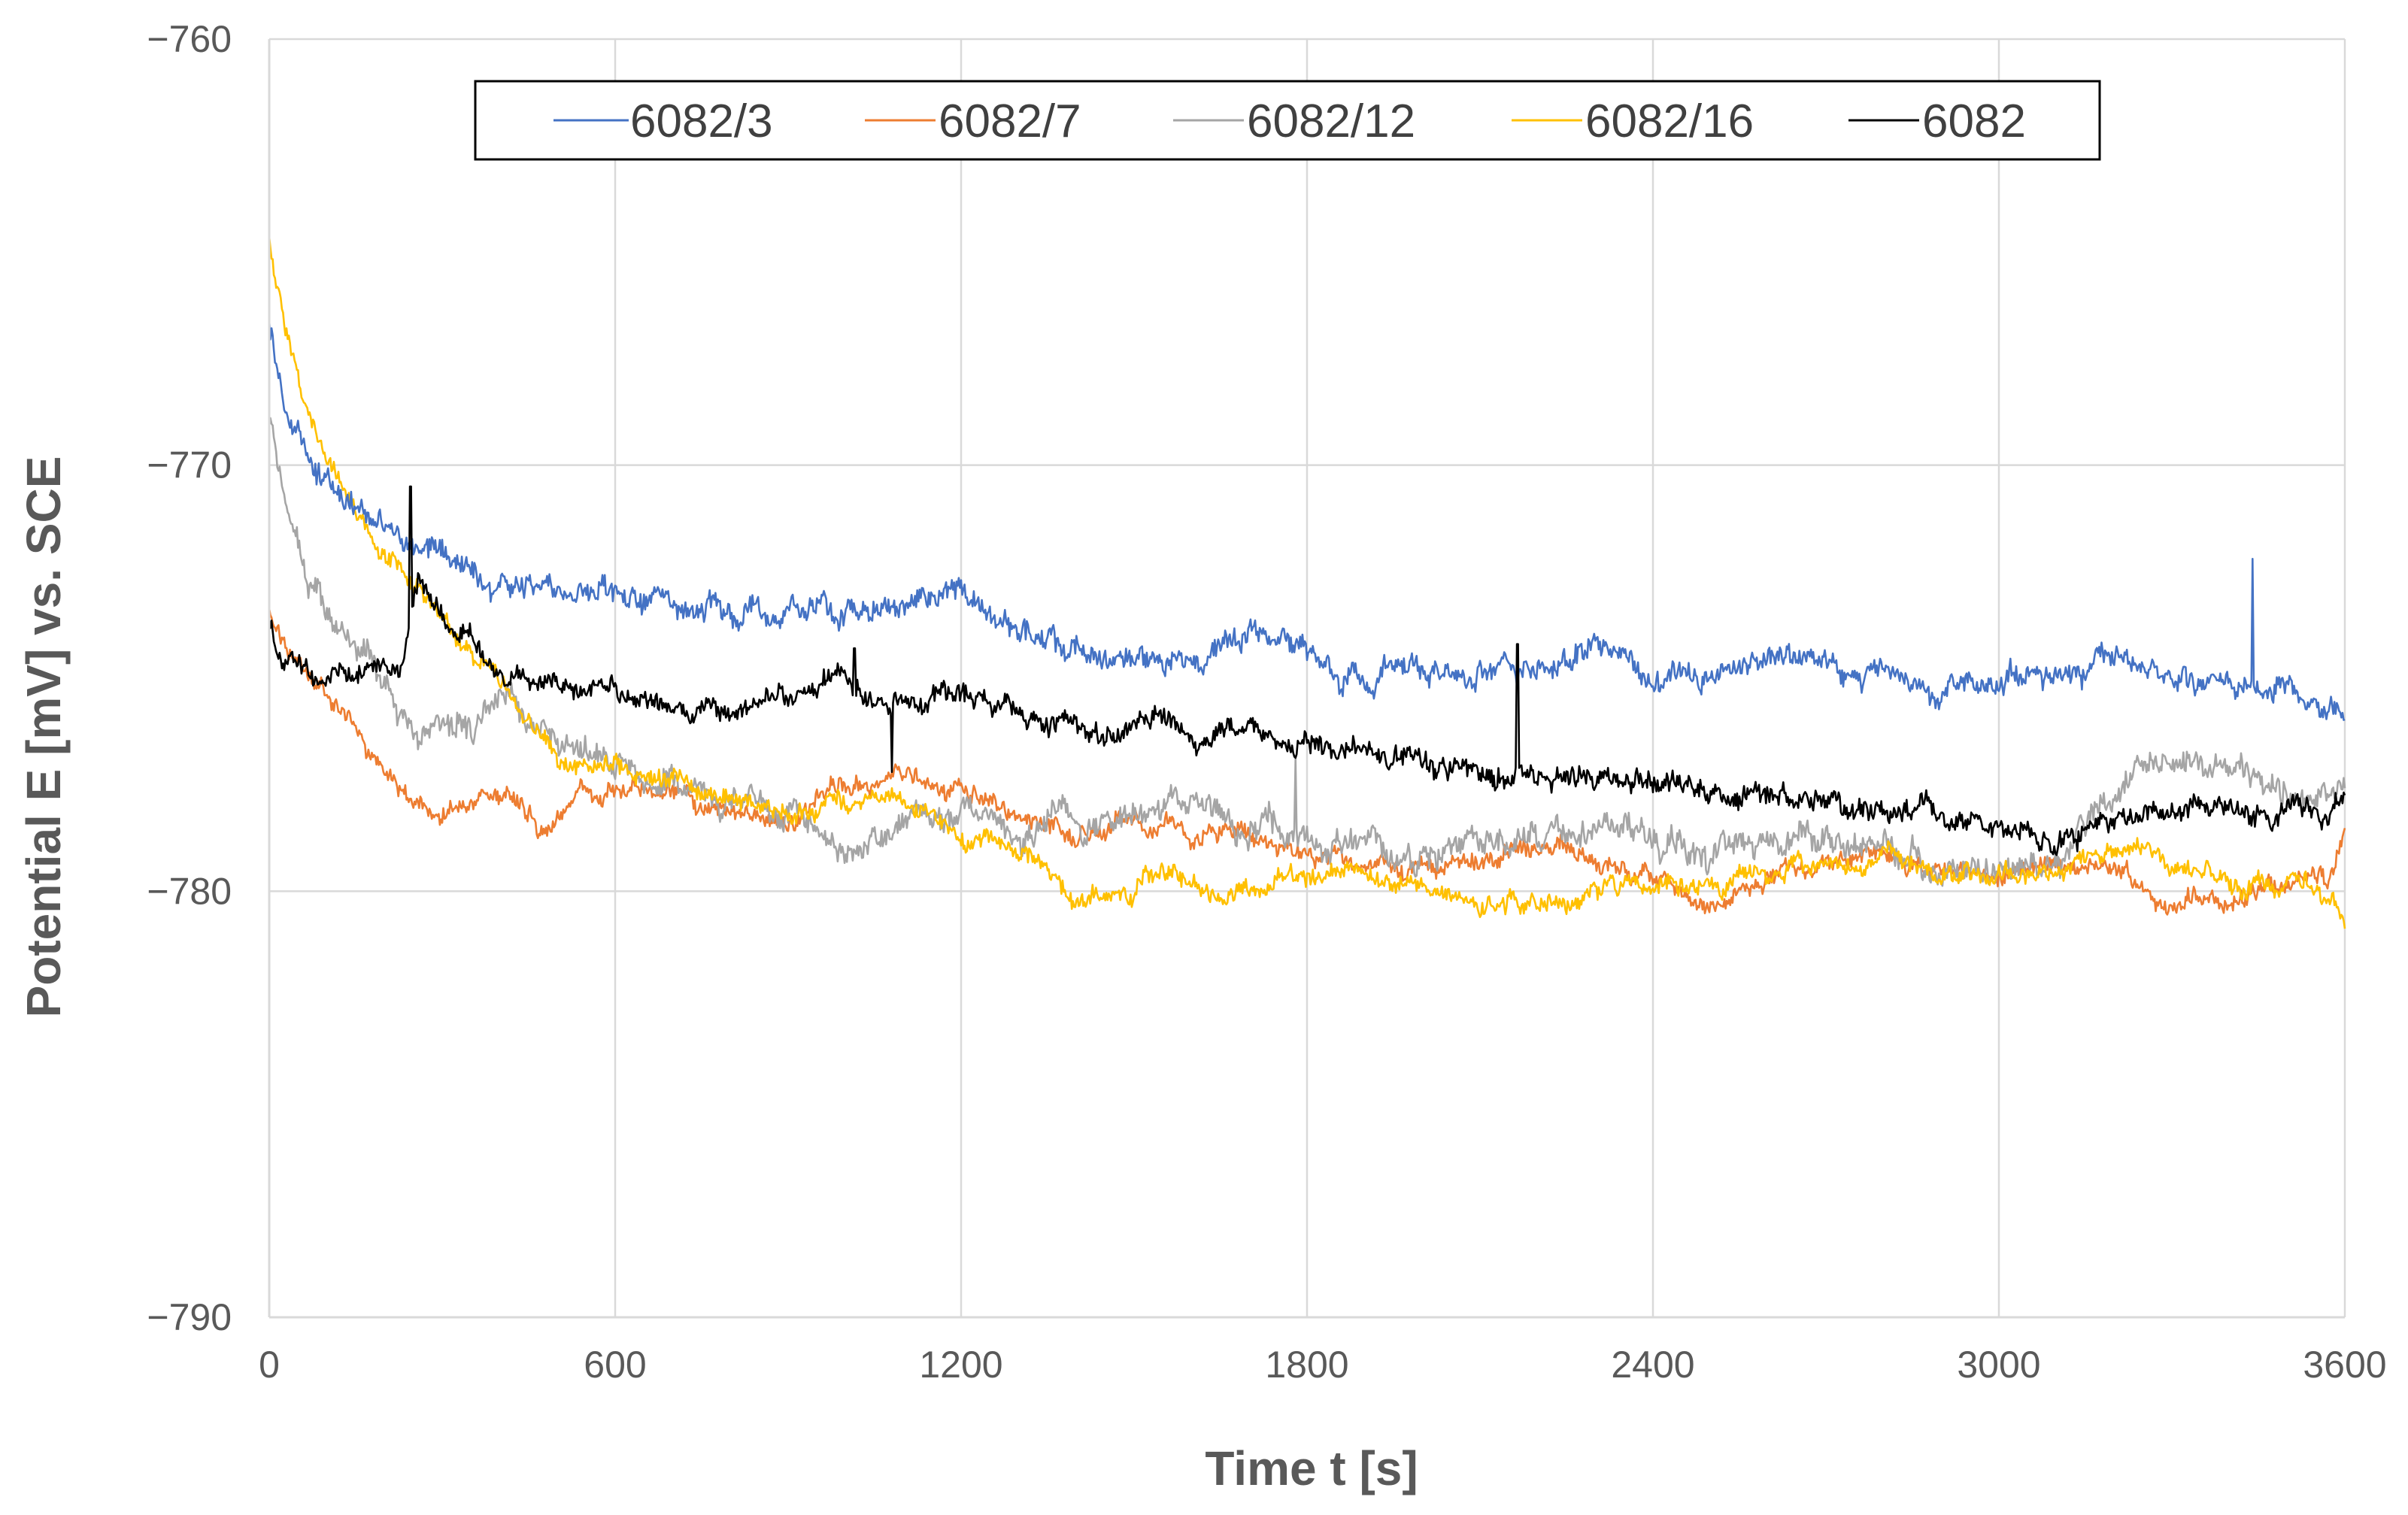  What do you see at coordinates (1669, 121) in the screenshot?
I see `legend-label: 6082/16` at bounding box center [1669, 121].